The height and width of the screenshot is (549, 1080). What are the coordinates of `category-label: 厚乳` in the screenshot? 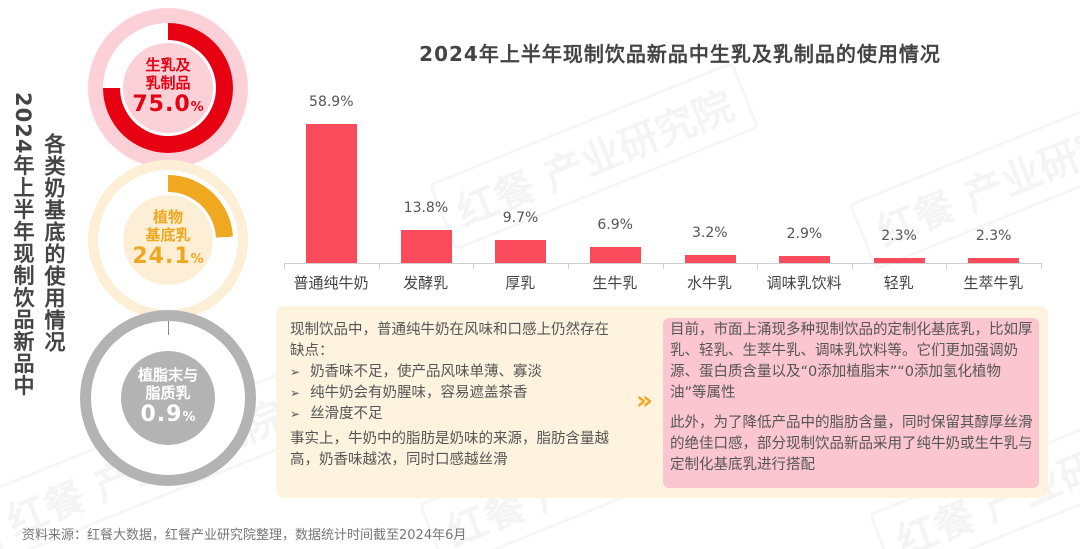 It's located at (520, 283).